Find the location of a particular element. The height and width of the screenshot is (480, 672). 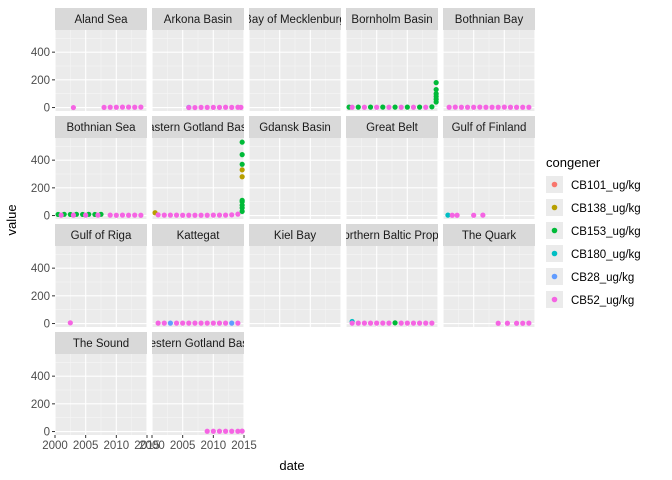

facet-gdansk-basin: Gdansk Basin is located at coordinates (295, 167).